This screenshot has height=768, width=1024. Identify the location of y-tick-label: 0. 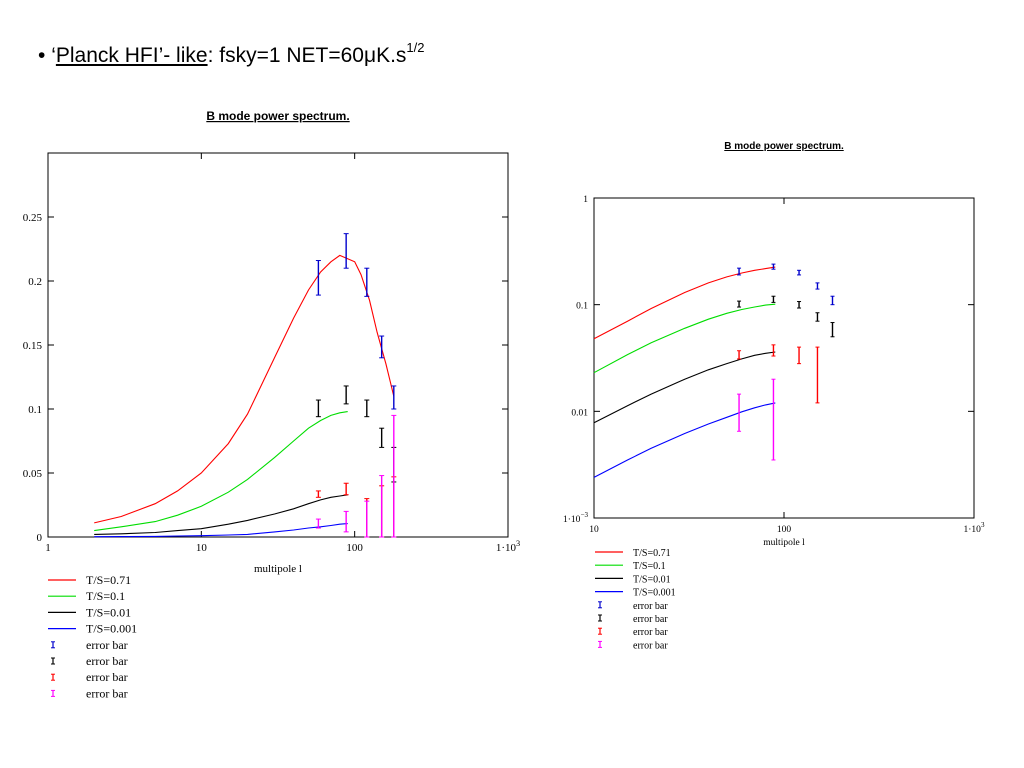
(40, 538).